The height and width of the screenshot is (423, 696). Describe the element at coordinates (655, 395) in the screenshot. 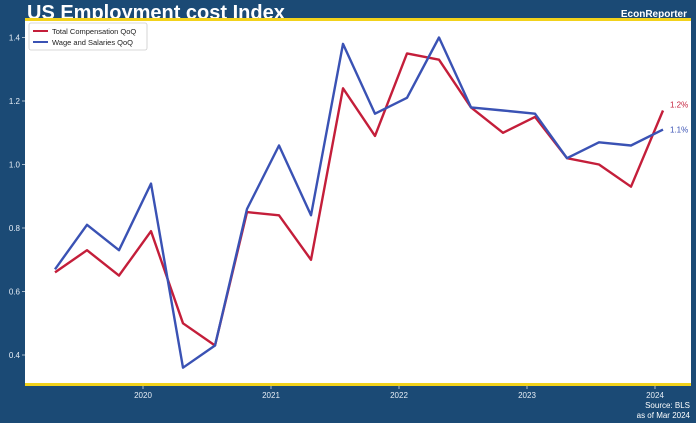

I see `x-tick-label: 2024` at that location.